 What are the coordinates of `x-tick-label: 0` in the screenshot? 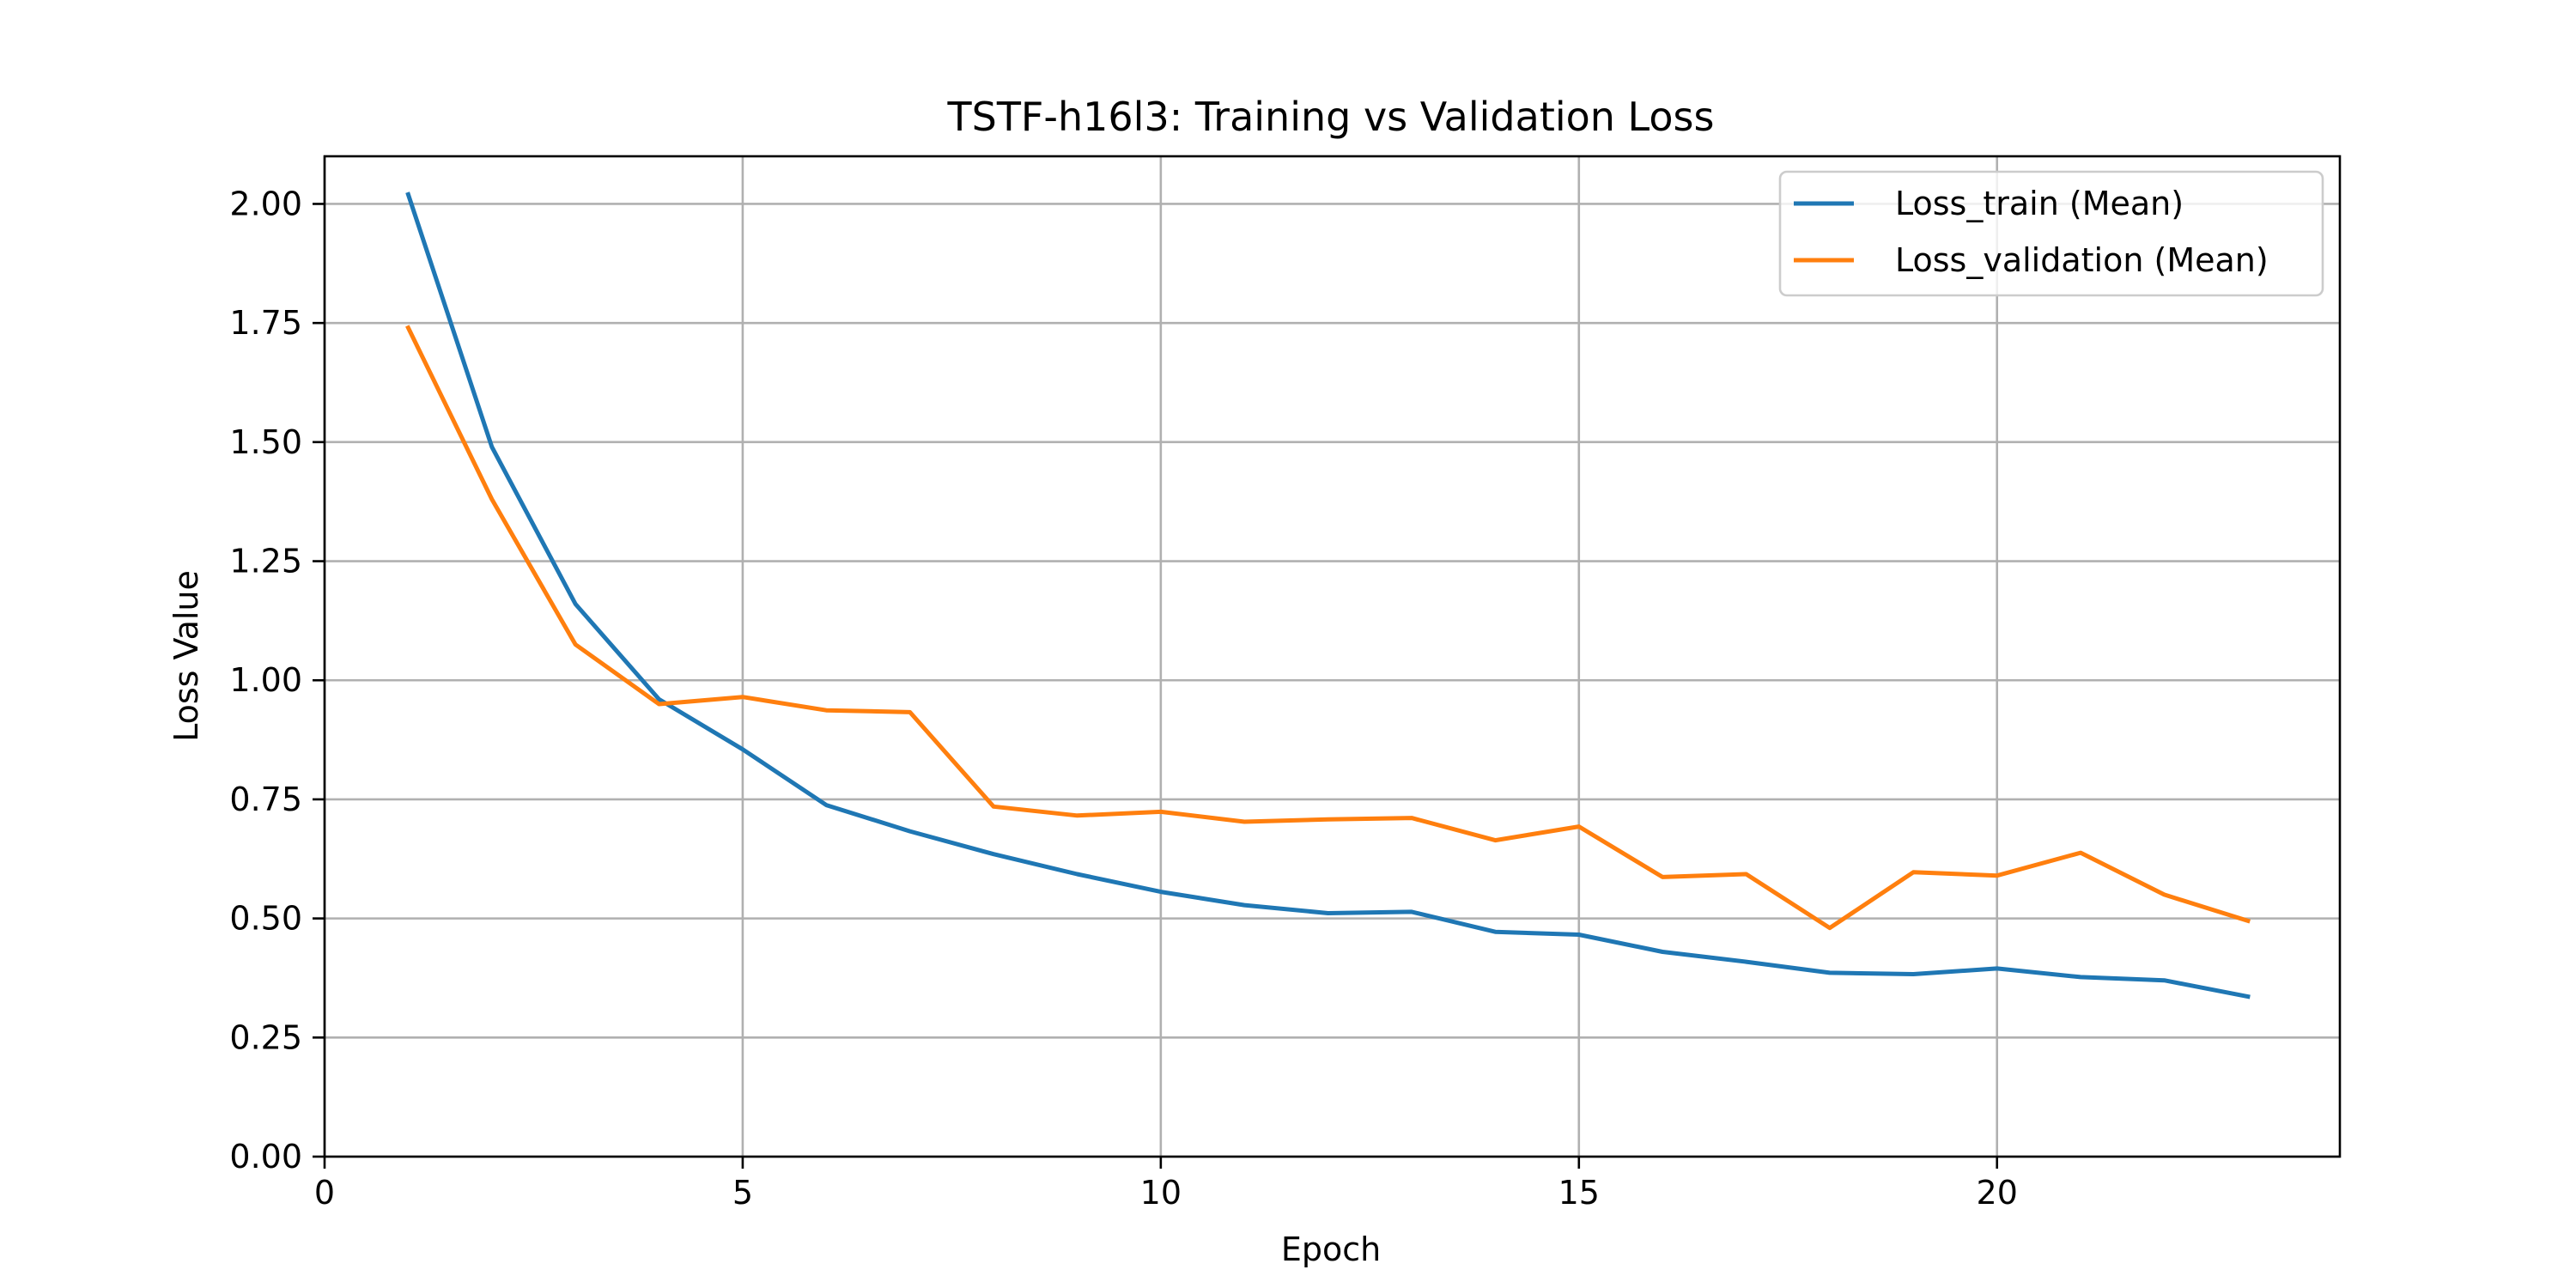 It's located at (324, 1193).